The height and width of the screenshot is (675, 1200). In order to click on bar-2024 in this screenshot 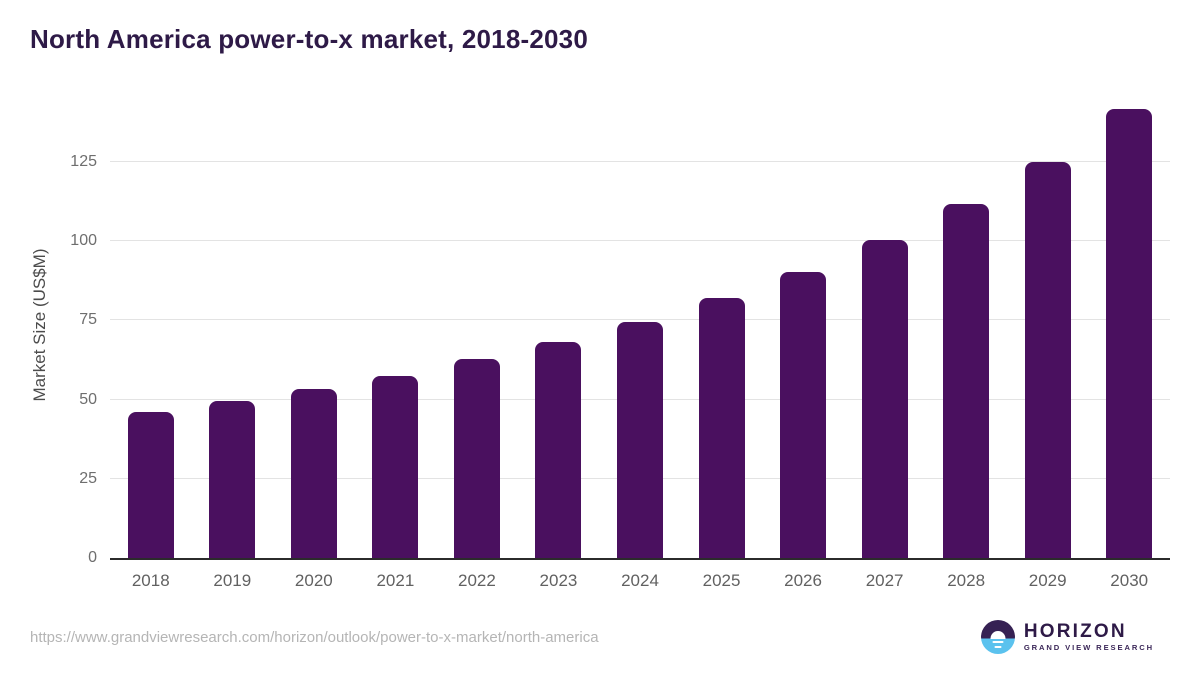, I will do `click(640, 440)`.